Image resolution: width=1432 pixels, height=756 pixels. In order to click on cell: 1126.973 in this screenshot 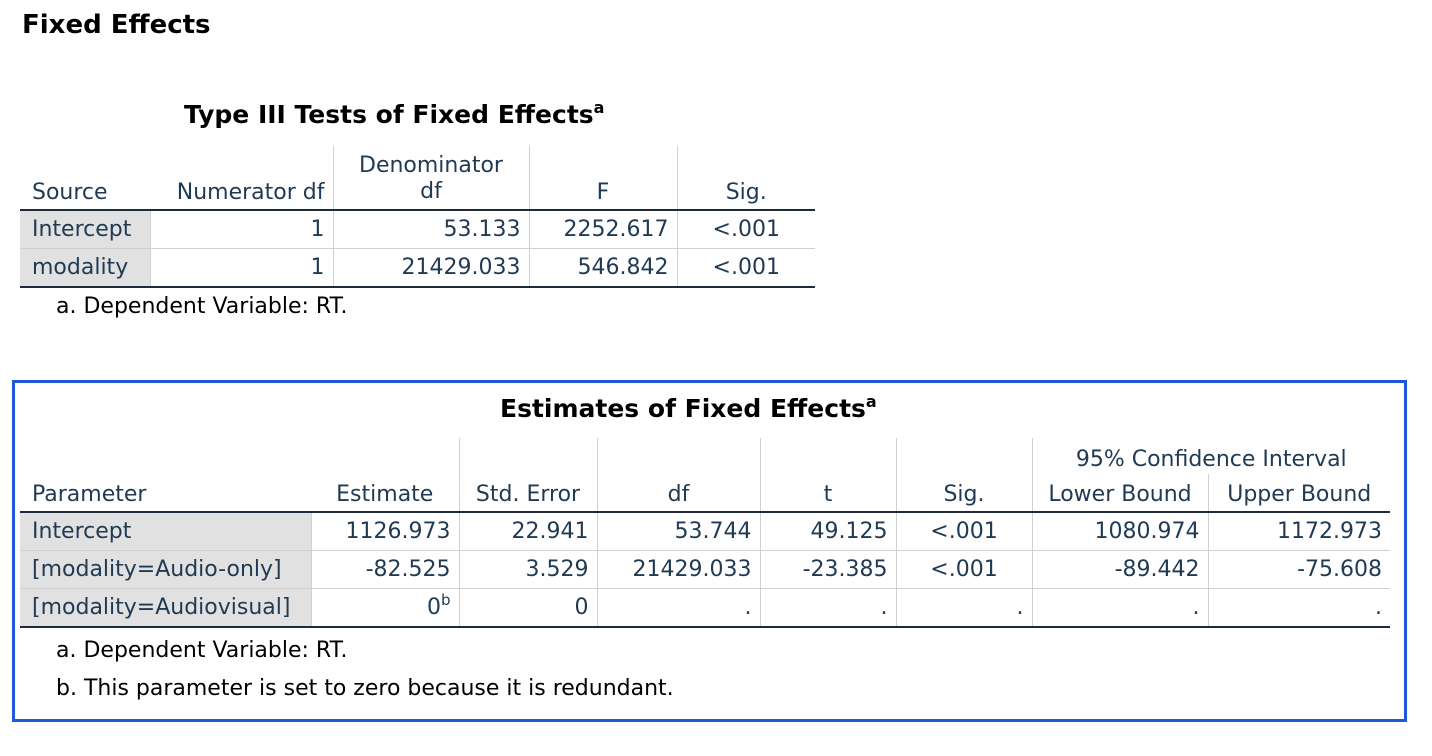, I will do `click(384, 531)`.